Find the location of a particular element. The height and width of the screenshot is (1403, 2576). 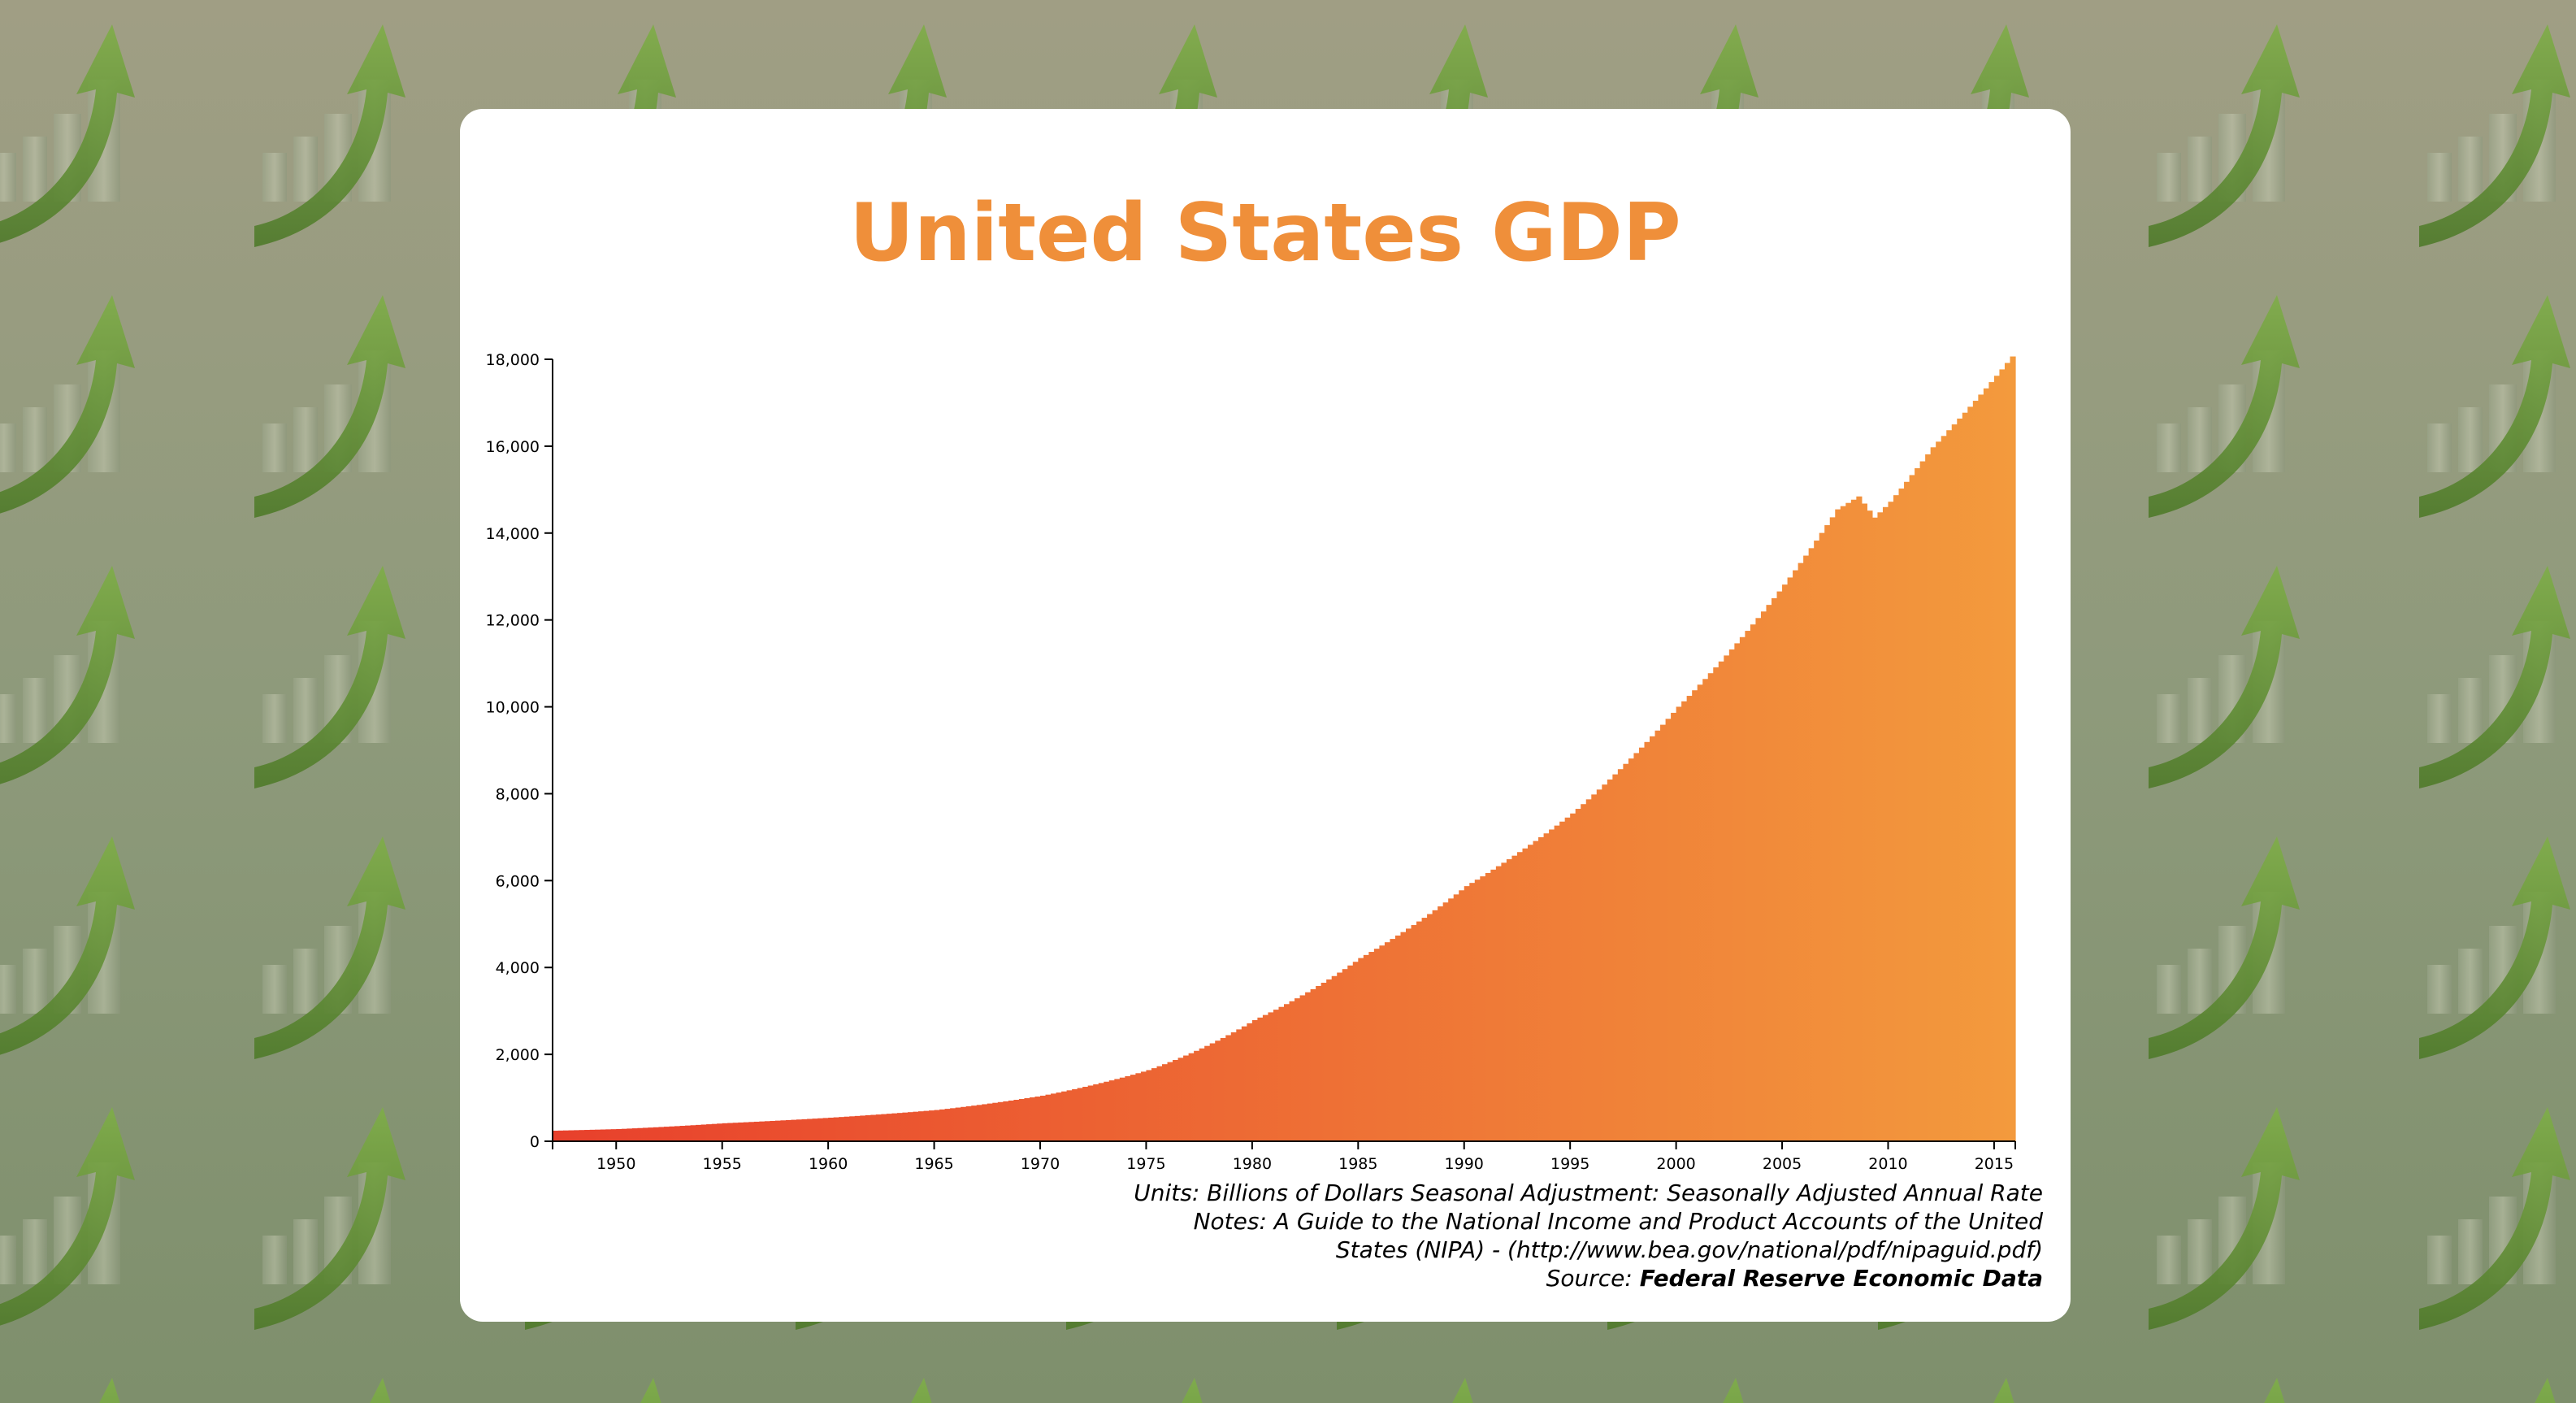

y-tick-label: 16,000 is located at coordinates (513, 447).